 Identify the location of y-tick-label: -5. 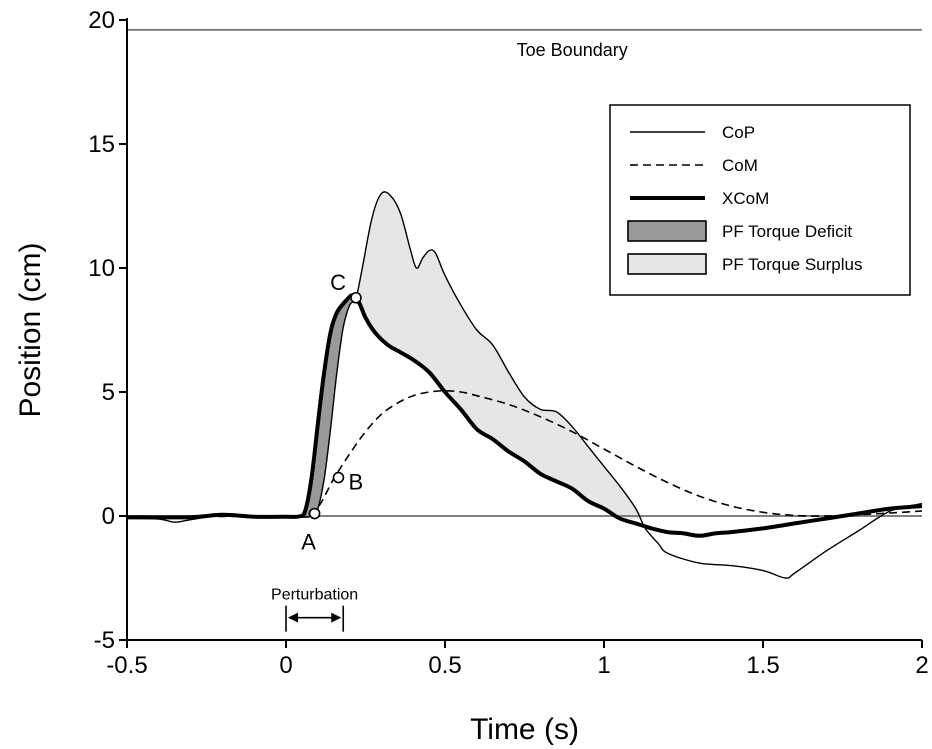
(104, 640).